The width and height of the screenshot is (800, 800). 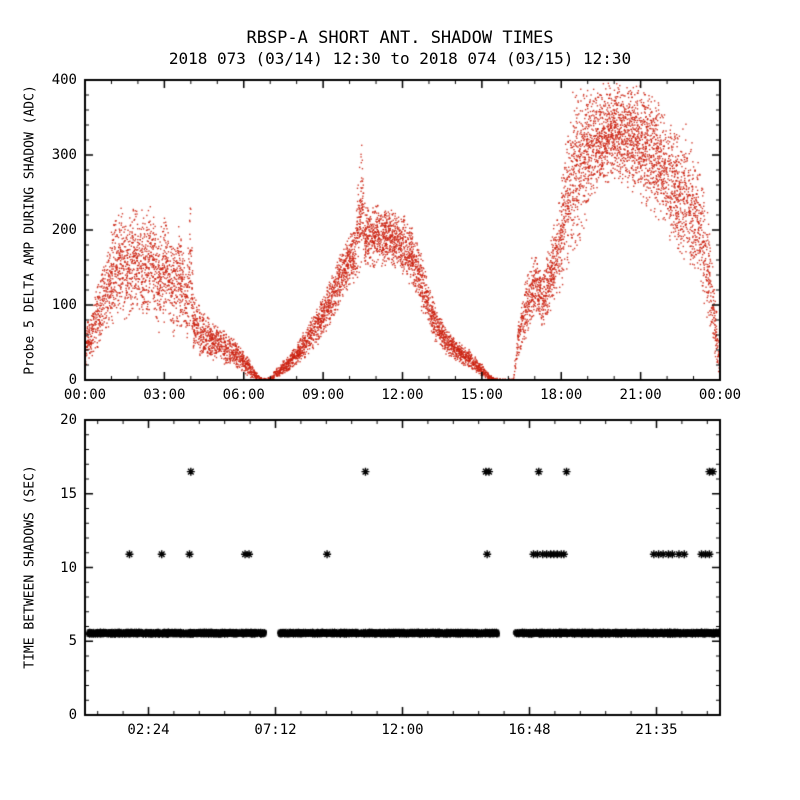 What do you see at coordinates (164, 395) in the screenshot?
I see `top-x-tick-label: 03:00` at bounding box center [164, 395].